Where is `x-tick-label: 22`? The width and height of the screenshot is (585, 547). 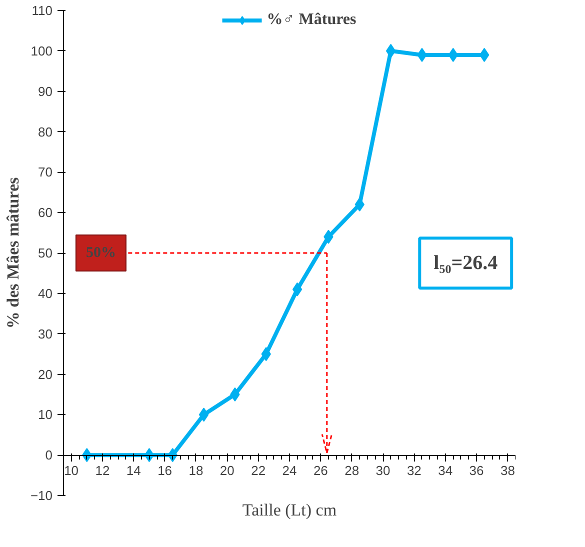
x-tick-label: 22 is located at coordinates (258, 470).